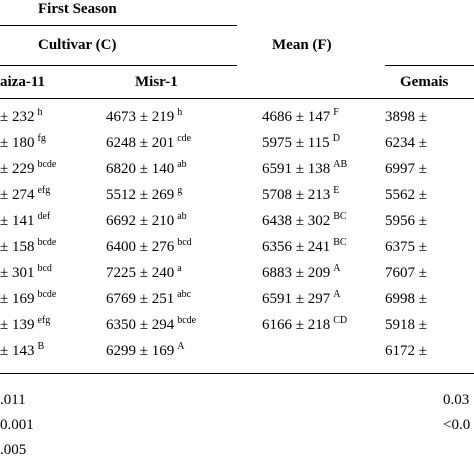 The height and width of the screenshot is (474, 474). Describe the element at coordinates (140, 351) in the screenshot. I see `cell-value: 6299 ± 169` at that location.